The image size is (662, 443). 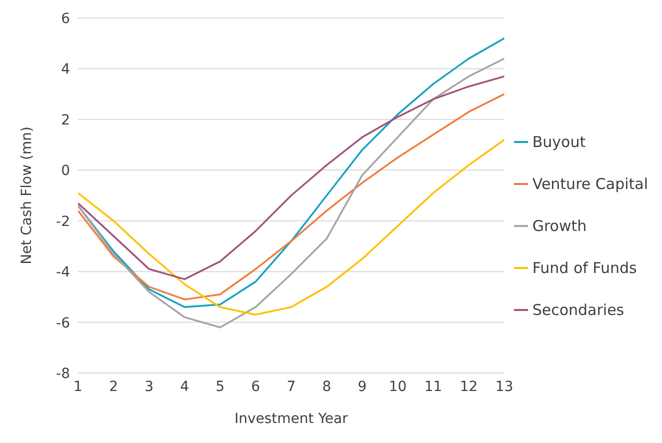 What do you see at coordinates (63, 374) in the screenshot?
I see `y-tick-label: -8` at bounding box center [63, 374].